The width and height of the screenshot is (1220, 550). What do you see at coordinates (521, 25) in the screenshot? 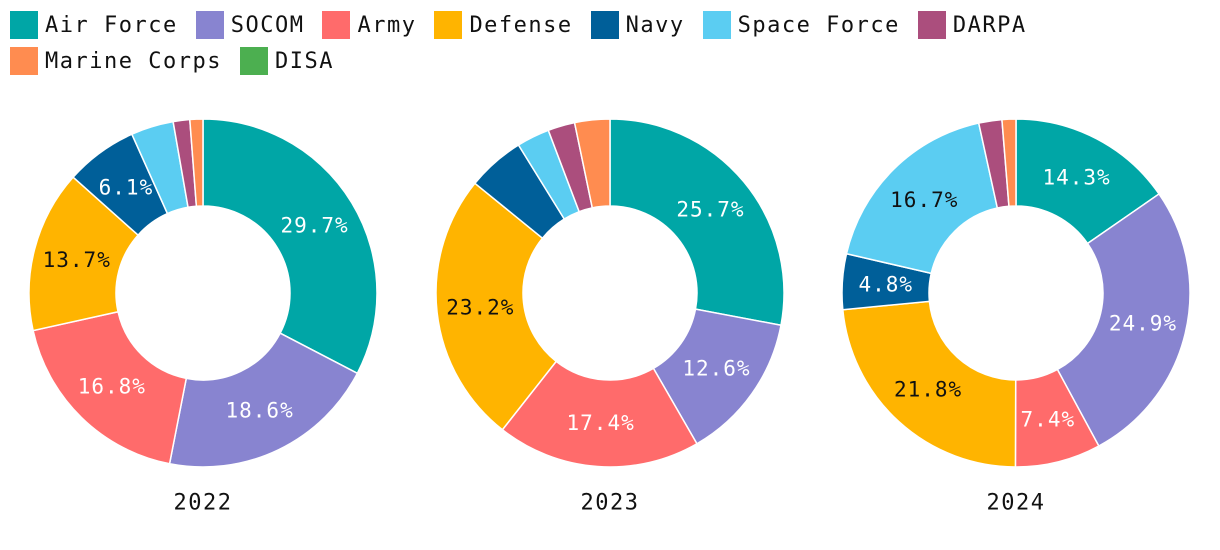
I see `legend-label: Defense` at bounding box center [521, 25].